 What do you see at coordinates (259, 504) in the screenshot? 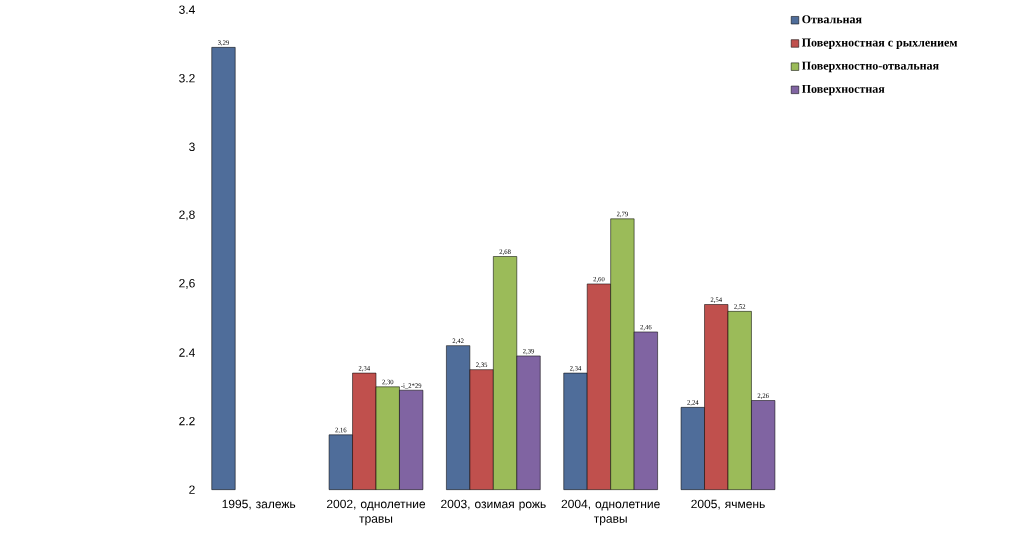
I see `x-tick-label: 1995, залежь` at bounding box center [259, 504].